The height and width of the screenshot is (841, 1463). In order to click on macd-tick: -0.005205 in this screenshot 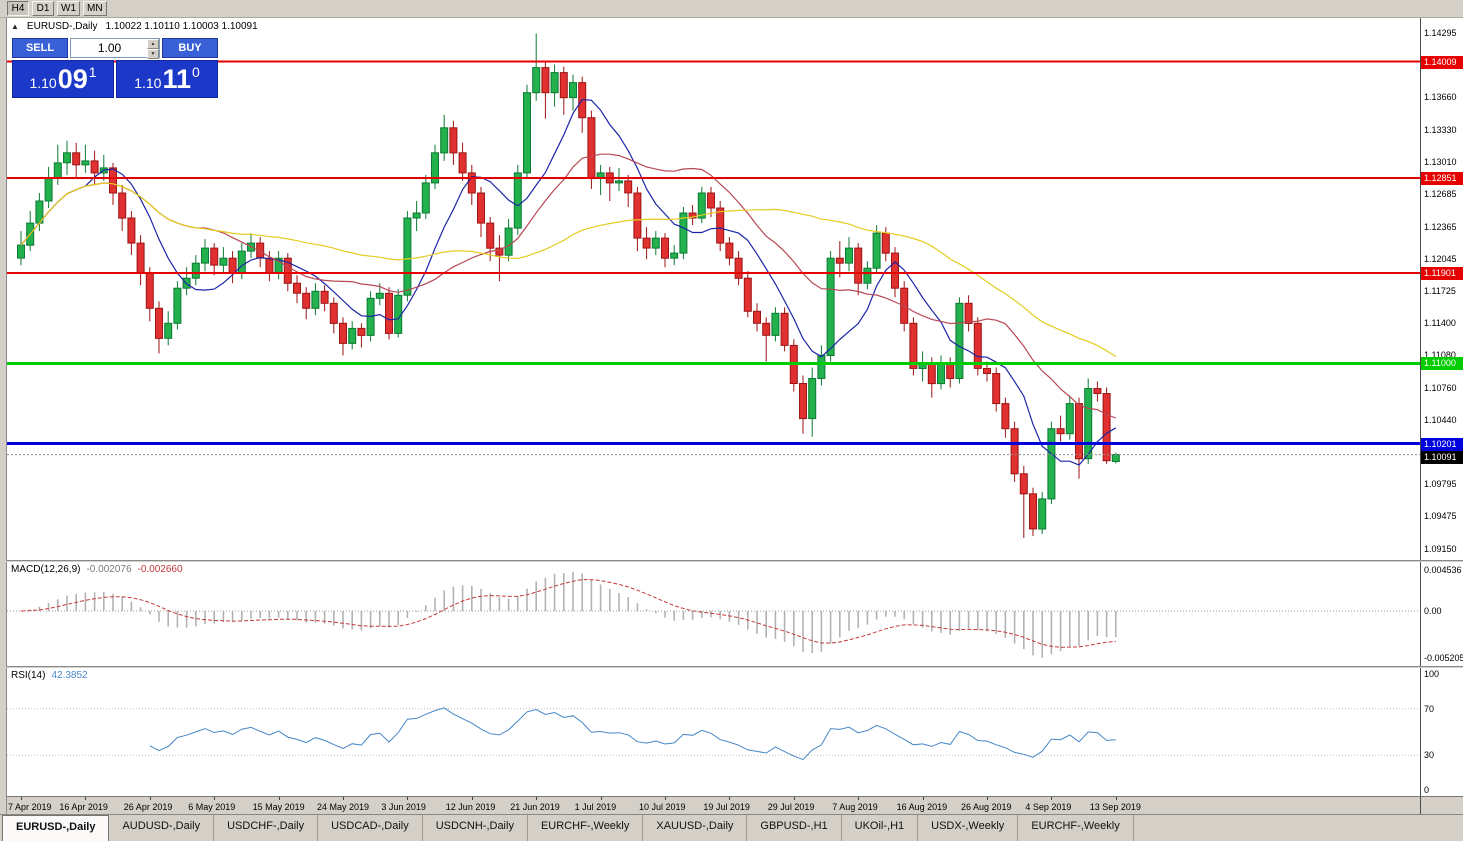, I will do `click(1443, 657)`.